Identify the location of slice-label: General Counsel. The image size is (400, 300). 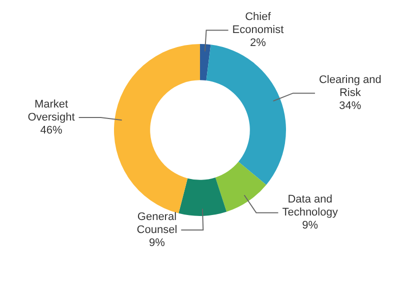
(157, 223).